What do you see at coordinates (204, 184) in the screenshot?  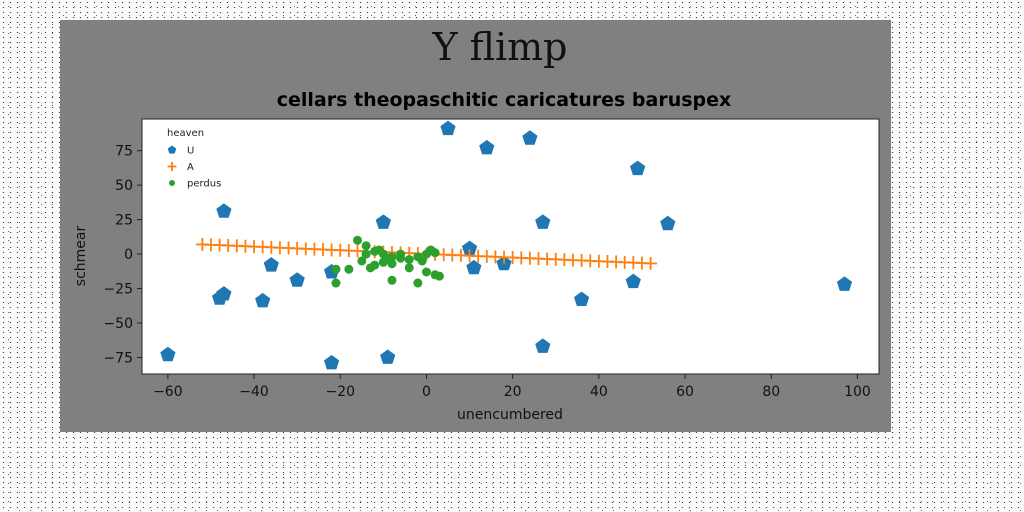 I see `legend-label-perdus: perdus` at bounding box center [204, 184].